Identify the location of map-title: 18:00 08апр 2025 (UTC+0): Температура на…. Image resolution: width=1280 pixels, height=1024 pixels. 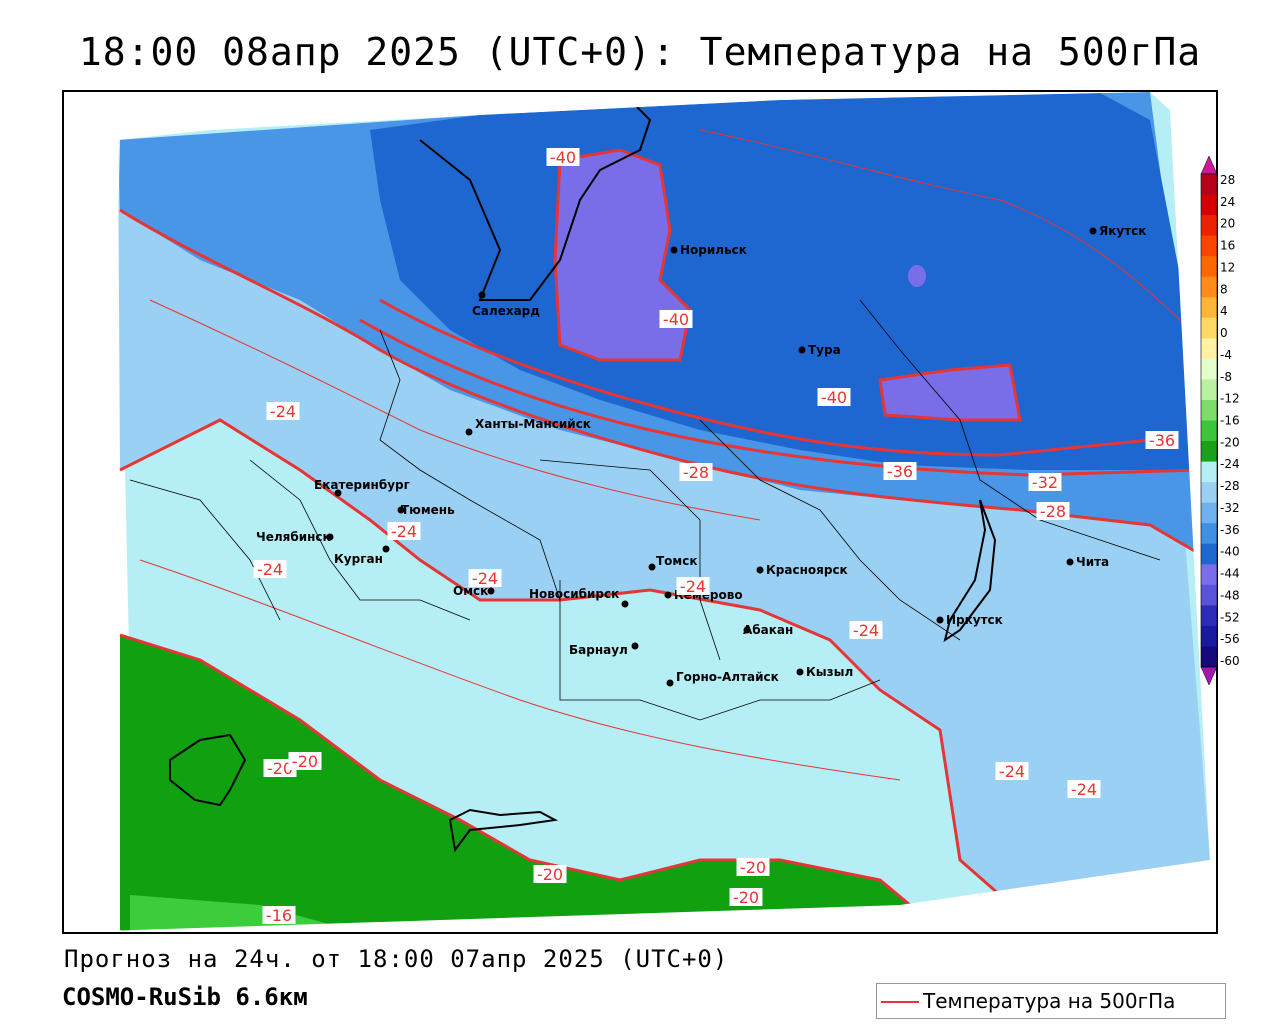
(640, 52).